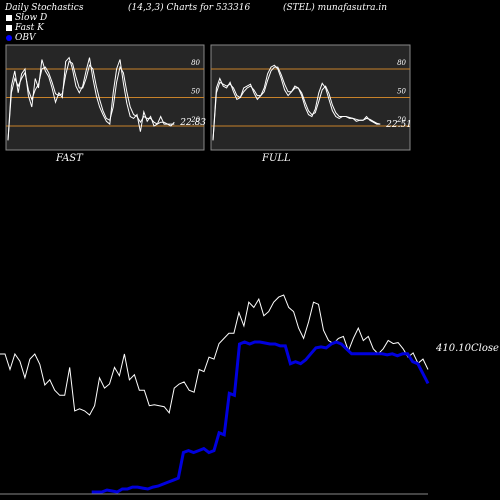  I want to click on close-price-suffix: Close, so click(485, 348).